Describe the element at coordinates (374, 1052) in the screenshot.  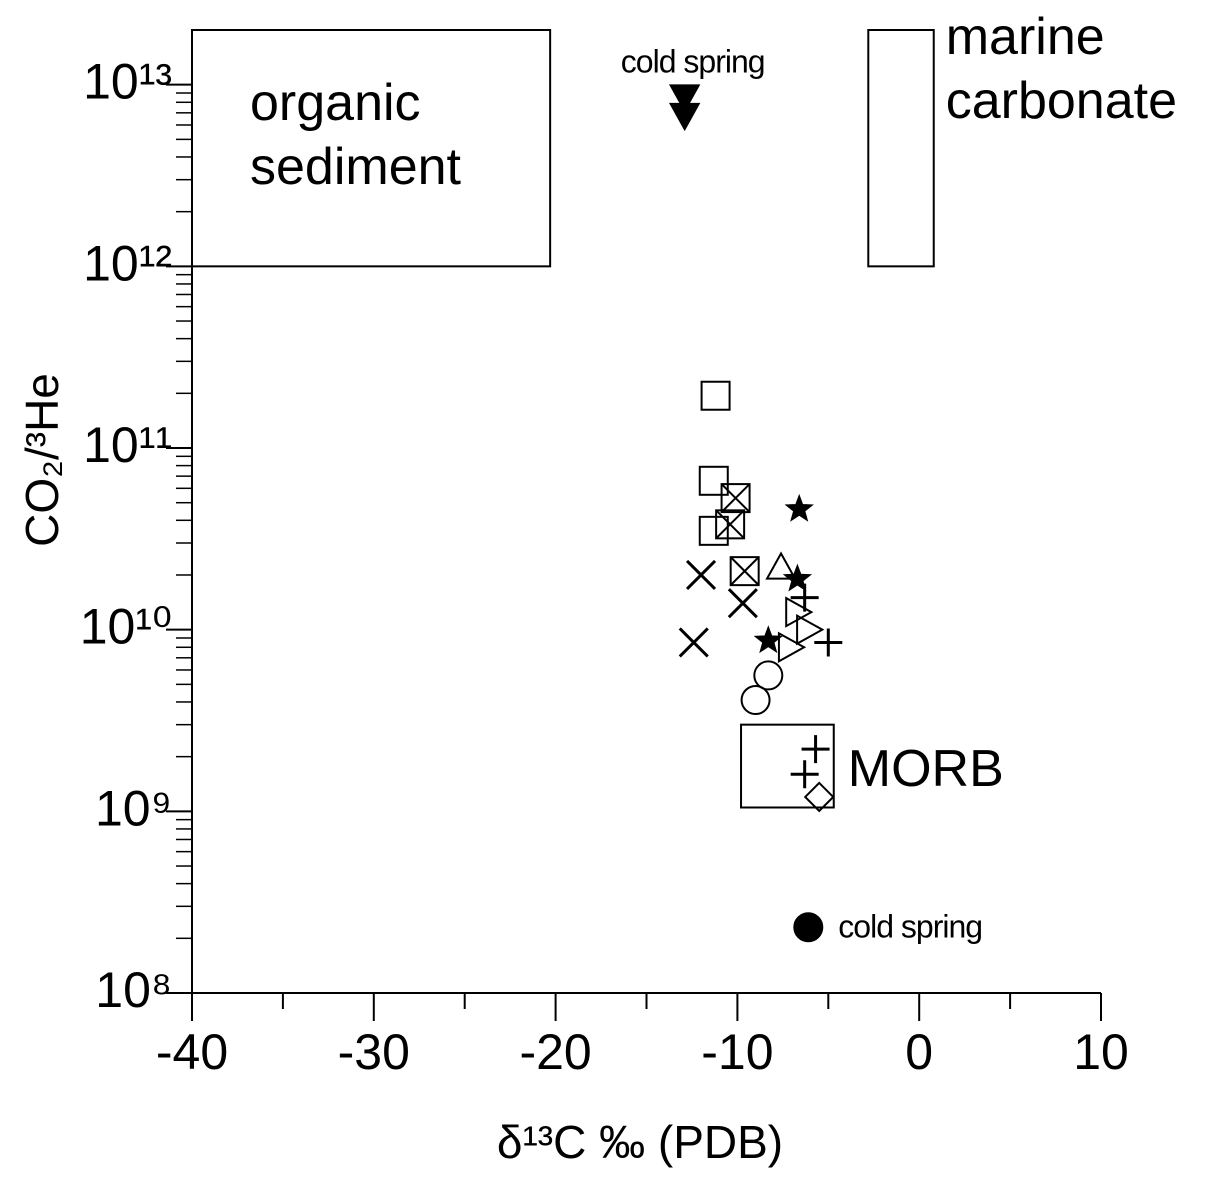
I see `x-tick-label: -30` at that location.